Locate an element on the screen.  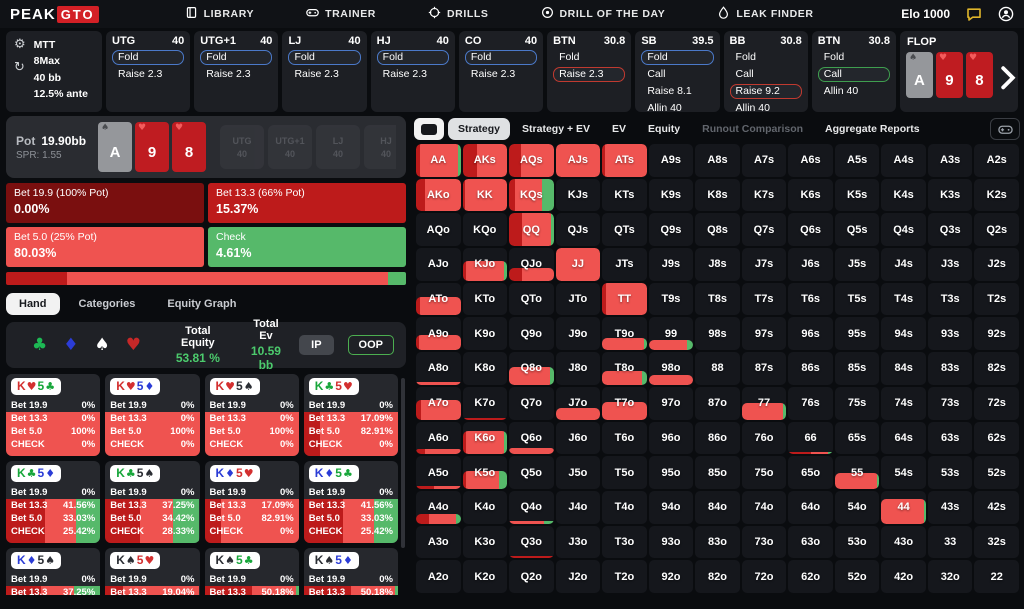
hand-cell-T8s: T8s is located at coordinates (717, 299).